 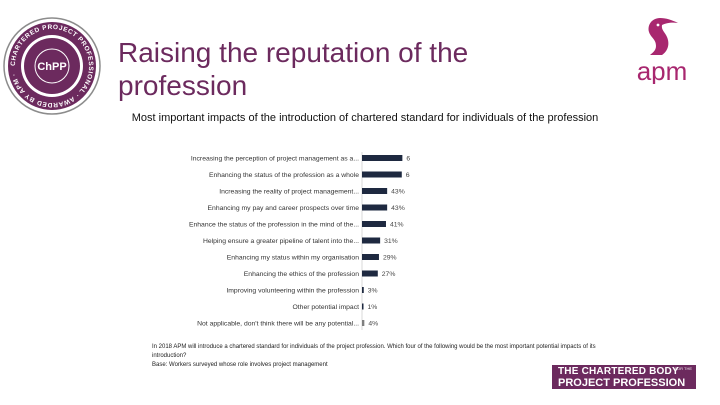 I want to click on data-label: 3%, so click(x=373, y=291).